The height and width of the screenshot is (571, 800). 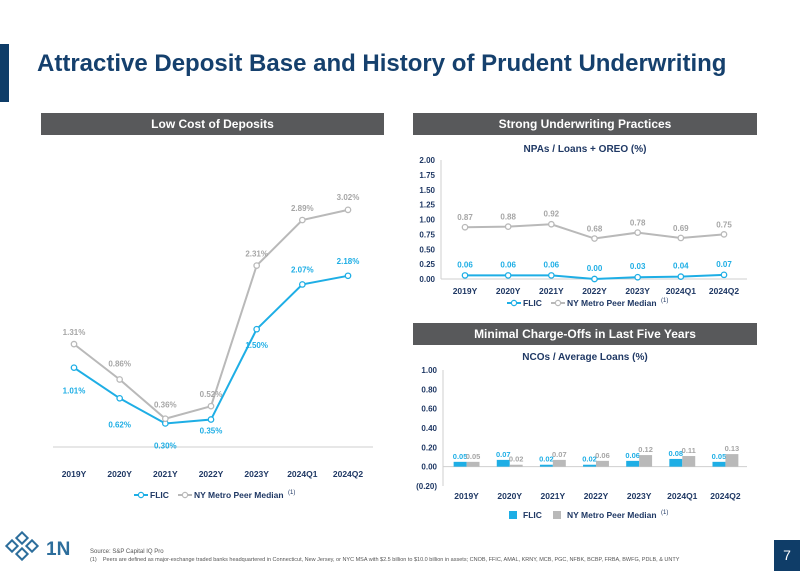 I want to click on data-label-peer: 2.89%, so click(x=302, y=208).